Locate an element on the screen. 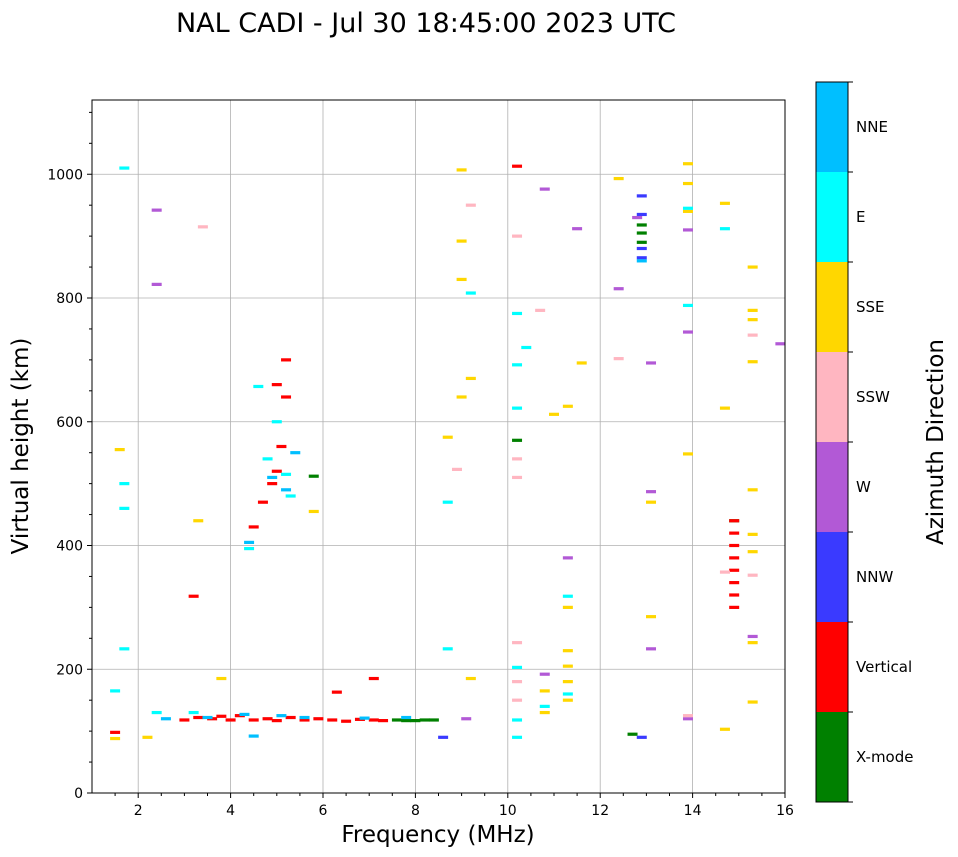  x-axis-ticks: 2 4 6 8 10 12 14 16 is located at coordinates (454, 806).